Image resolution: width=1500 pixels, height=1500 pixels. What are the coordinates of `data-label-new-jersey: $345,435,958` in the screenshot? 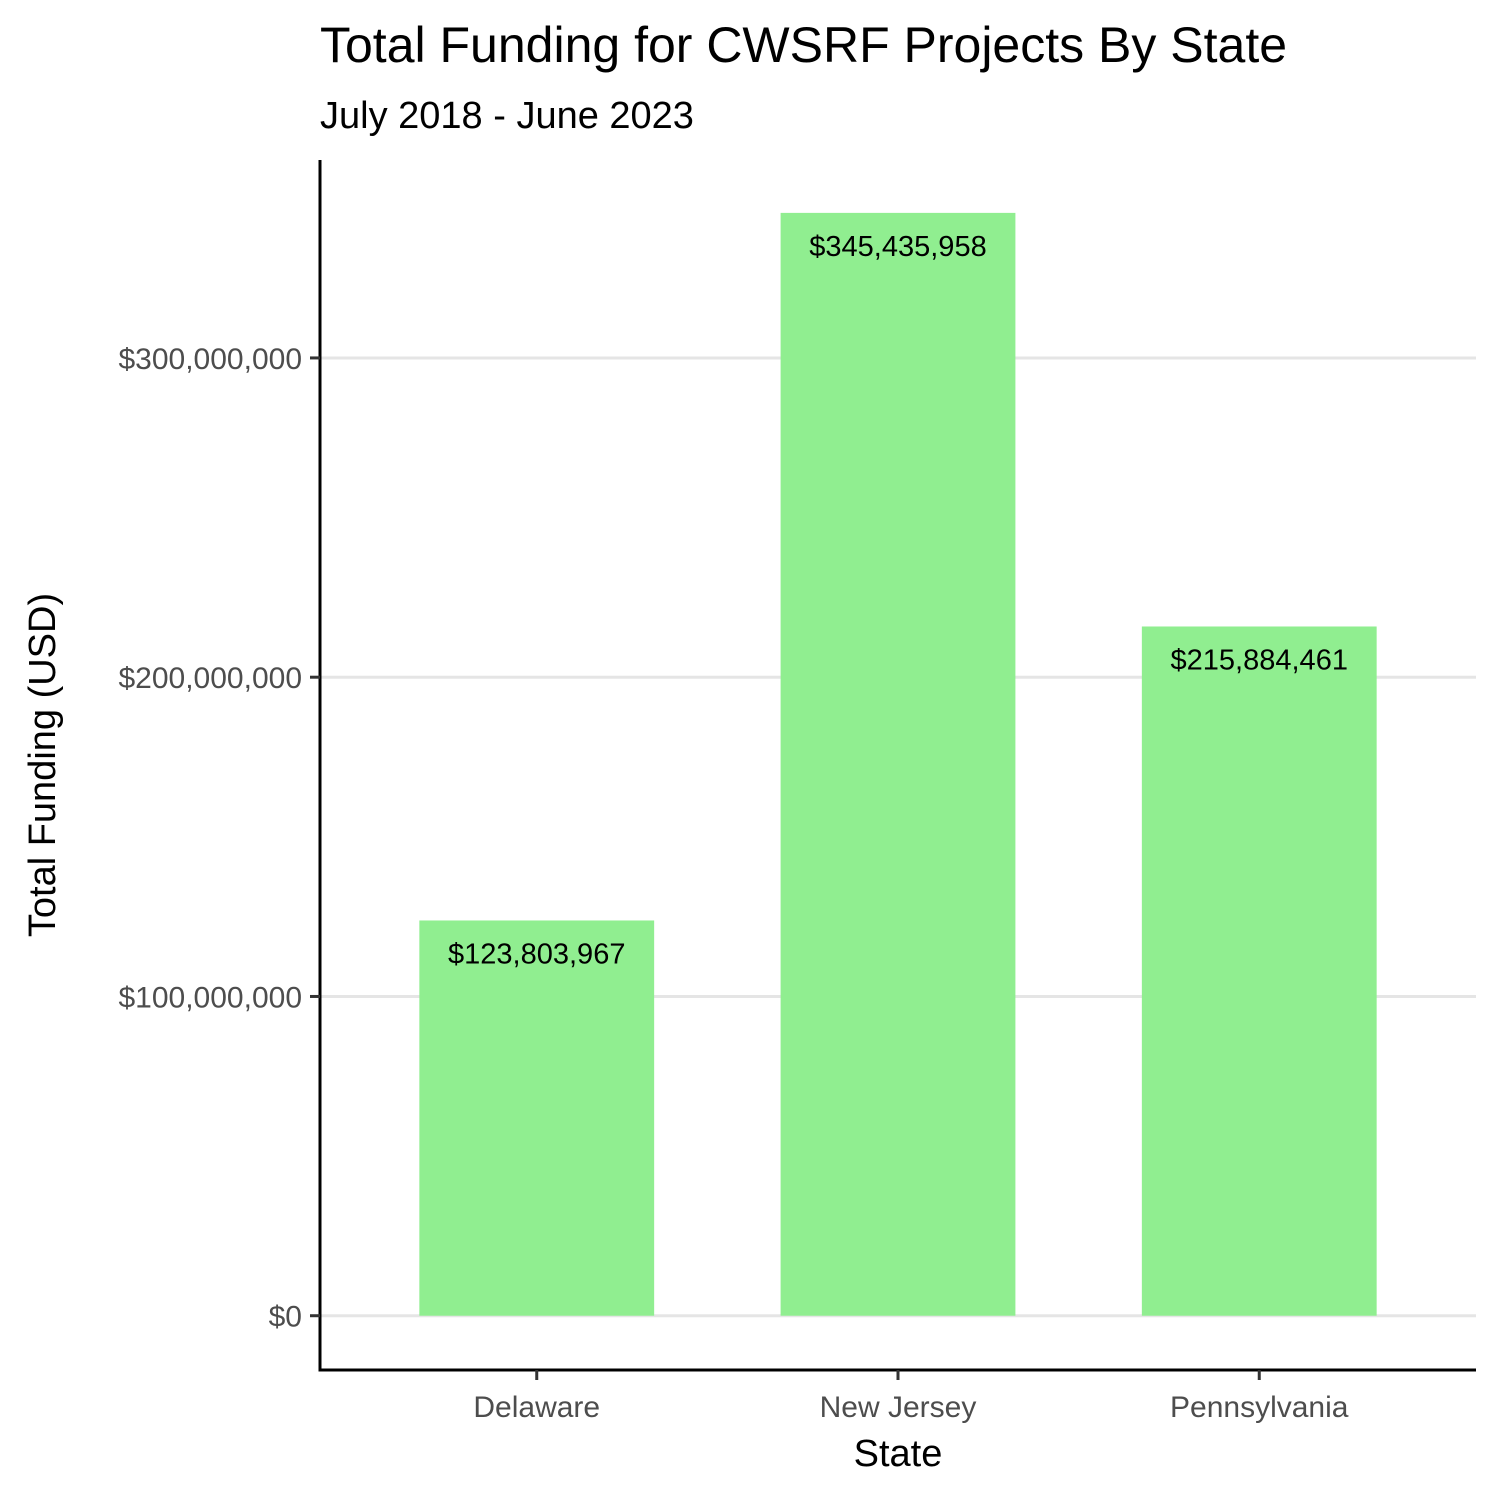 It's located at (897, 247).